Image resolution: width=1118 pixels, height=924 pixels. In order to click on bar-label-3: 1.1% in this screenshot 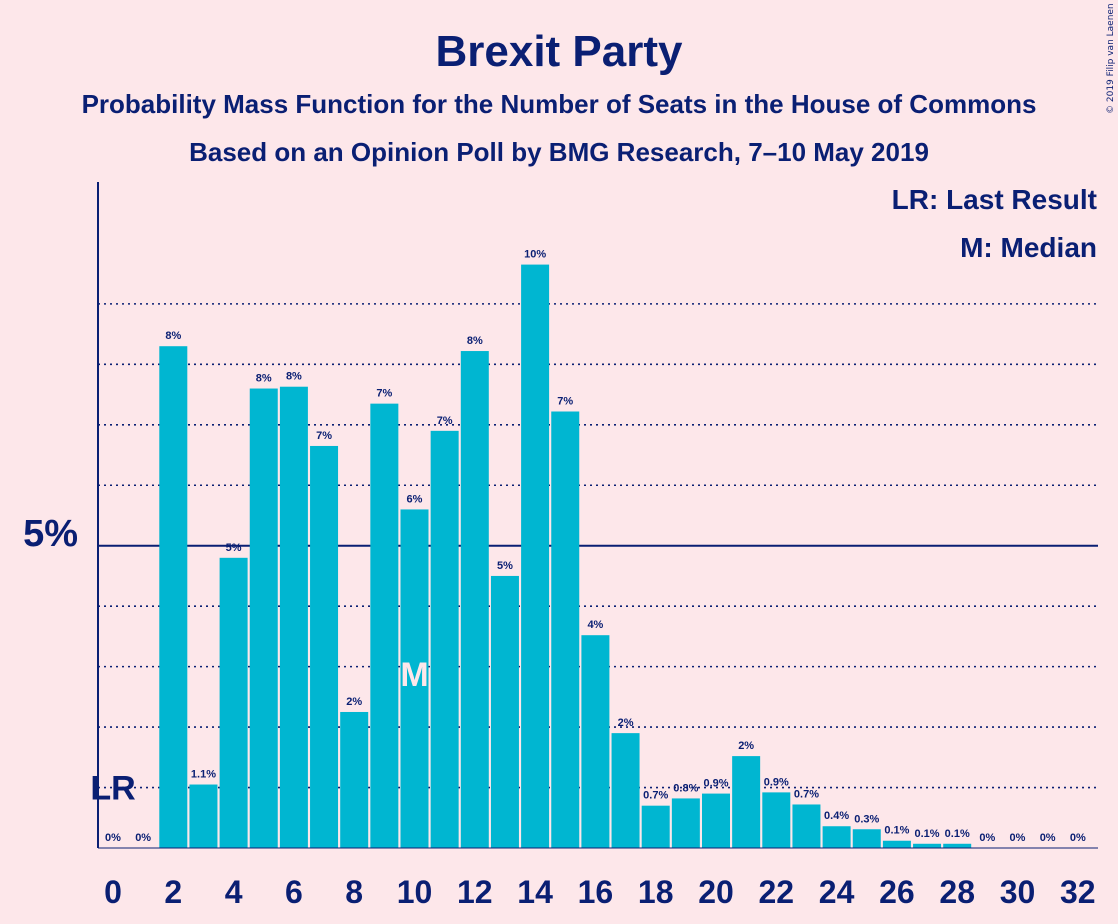, I will do `click(203, 775)`.